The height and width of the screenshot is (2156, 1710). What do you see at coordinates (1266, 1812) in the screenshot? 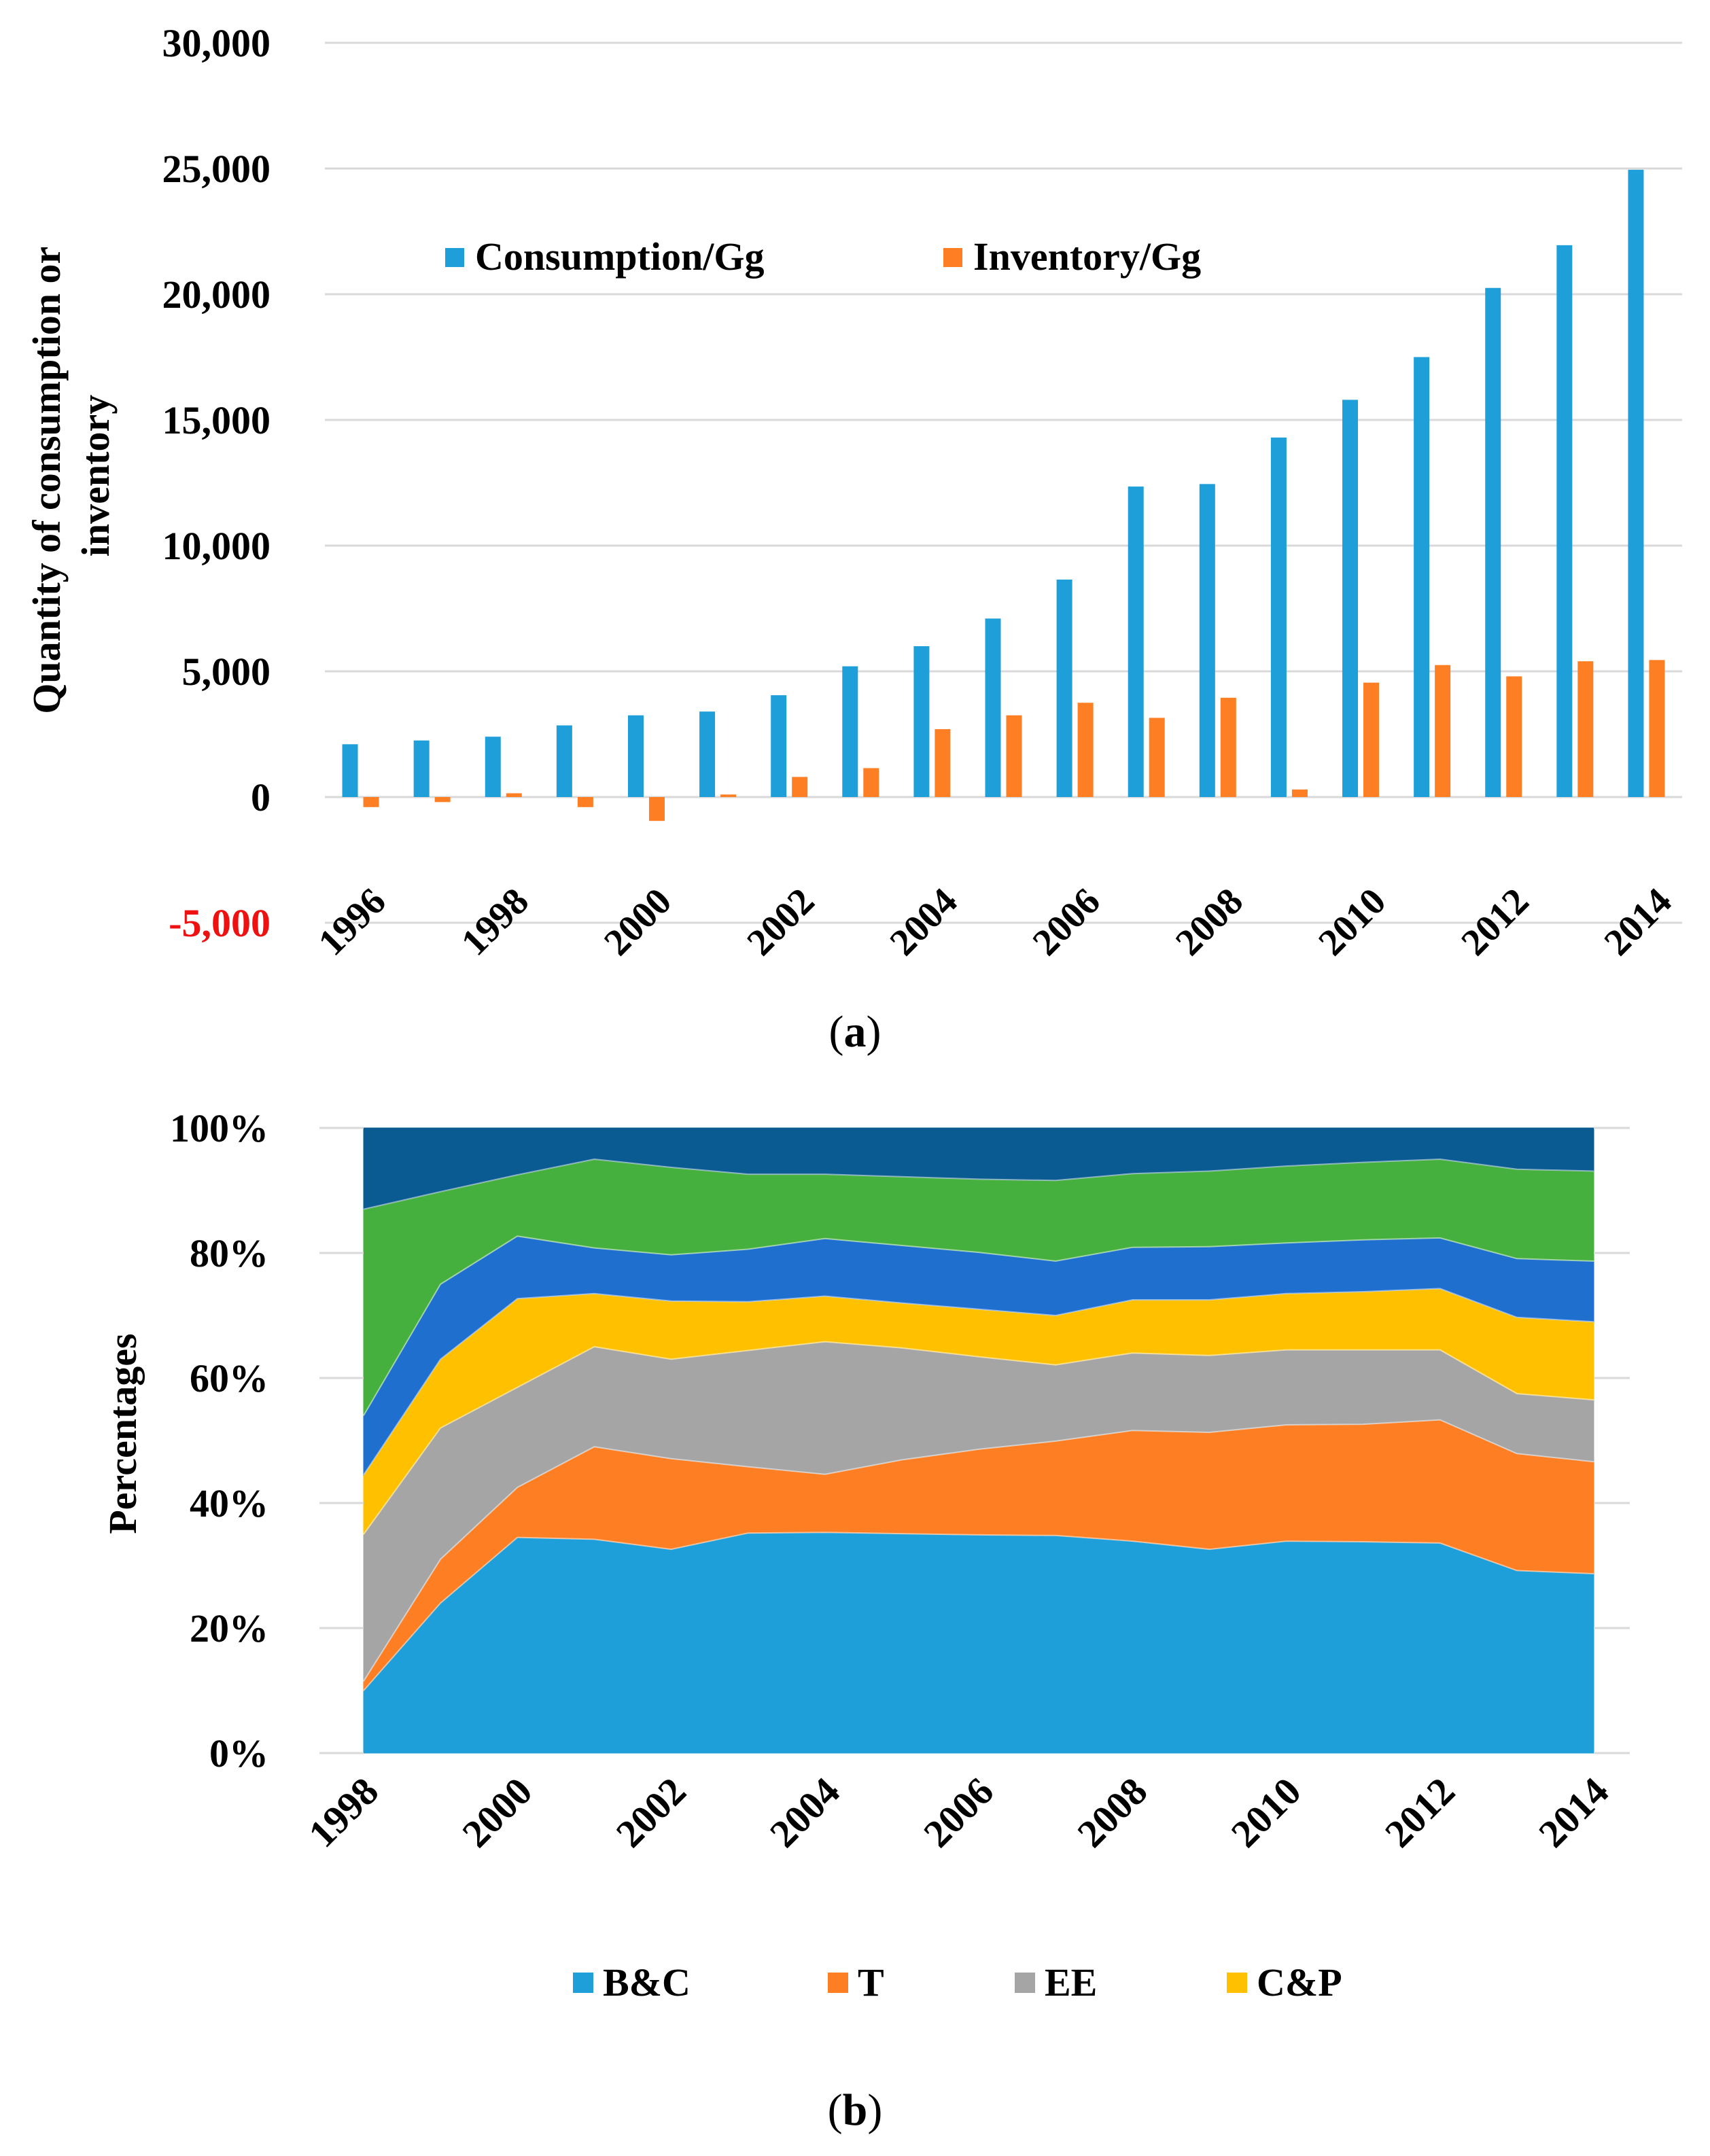
I see `b-x-tick-label: 2010` at bounding box center [1266, 1812].